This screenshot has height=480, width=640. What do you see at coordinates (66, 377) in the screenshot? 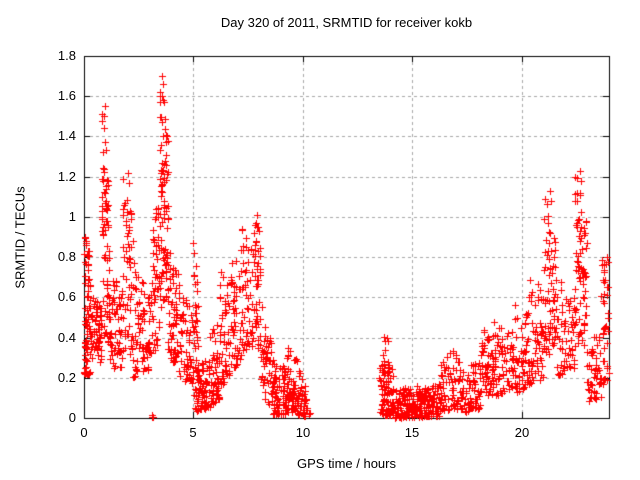
I see `y-tick-label: 0.2` at bounding box center [66, 377].